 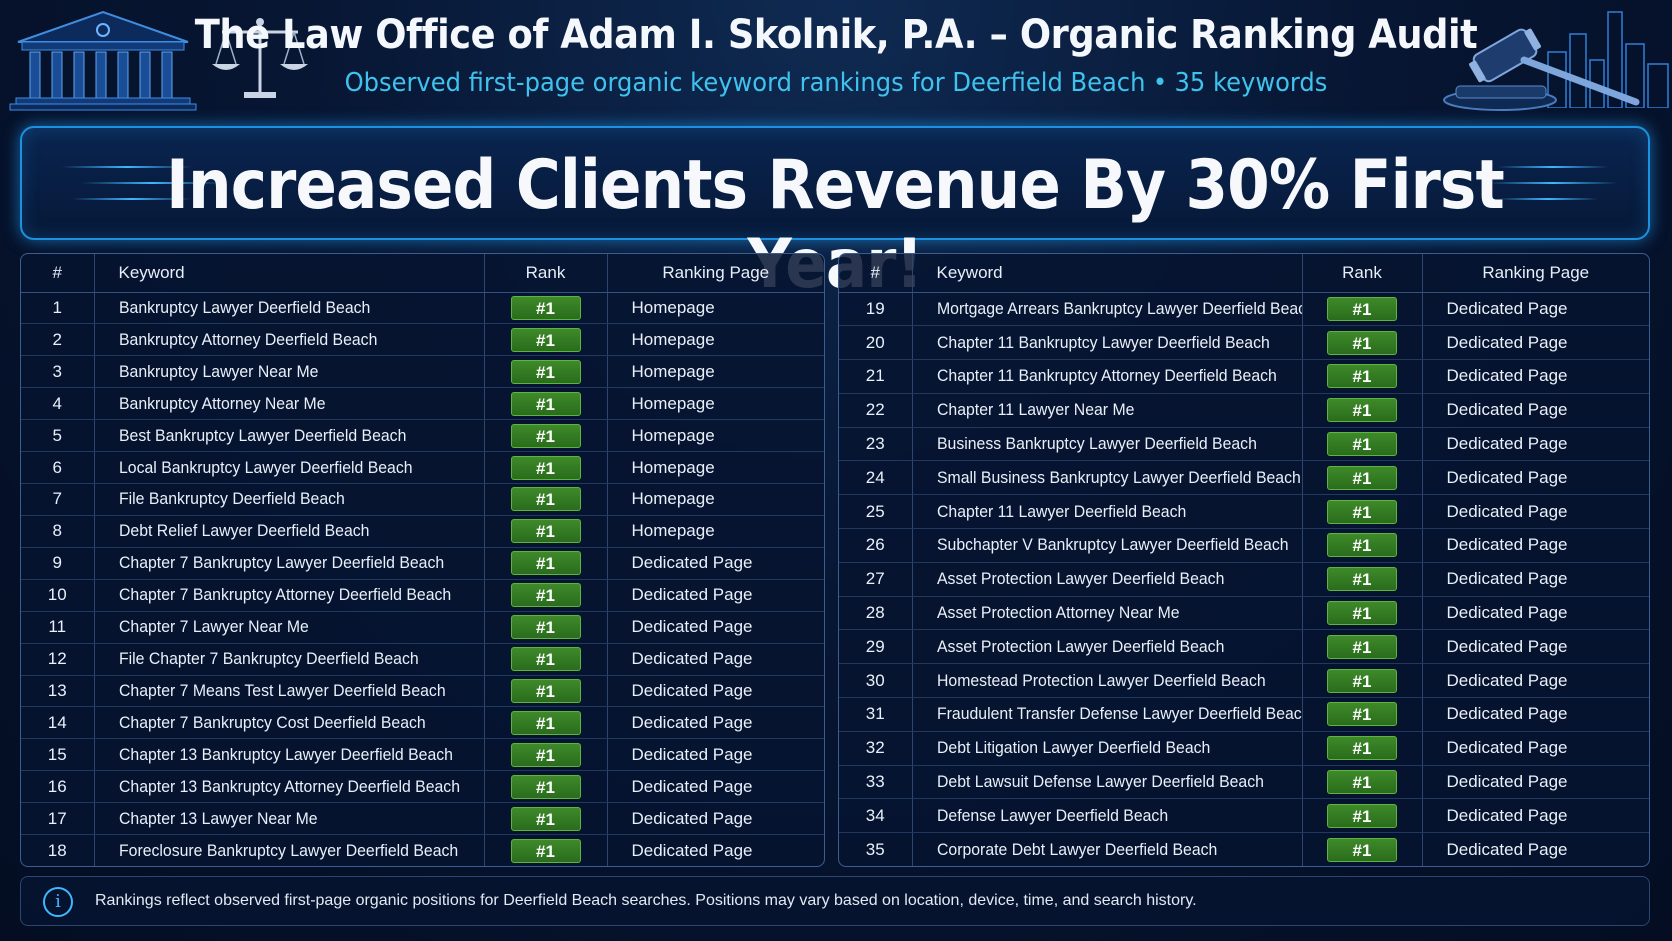 I want to click on keyword-cell-text: Asset Protection Lawyer Deerfield Beach, so click(x=1080, y=579).